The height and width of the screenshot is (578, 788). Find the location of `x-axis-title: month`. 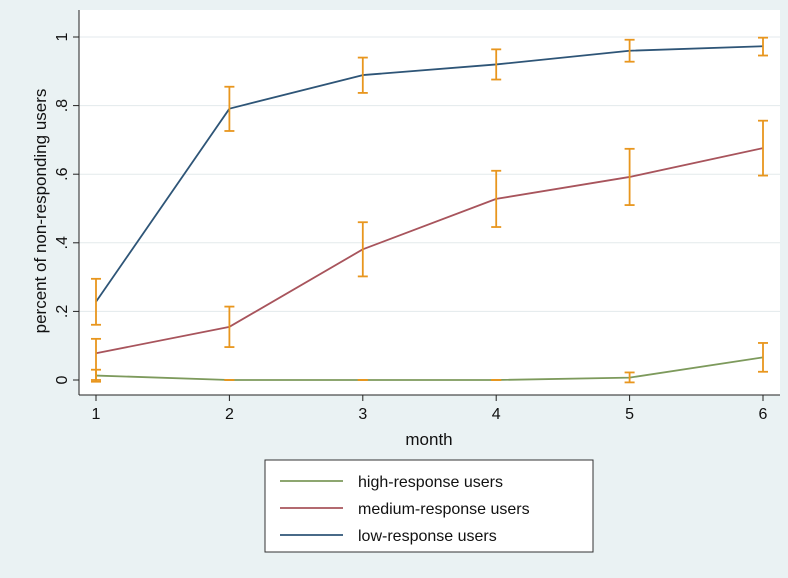

x-axis-title: month is located at coordinates (428, 439).